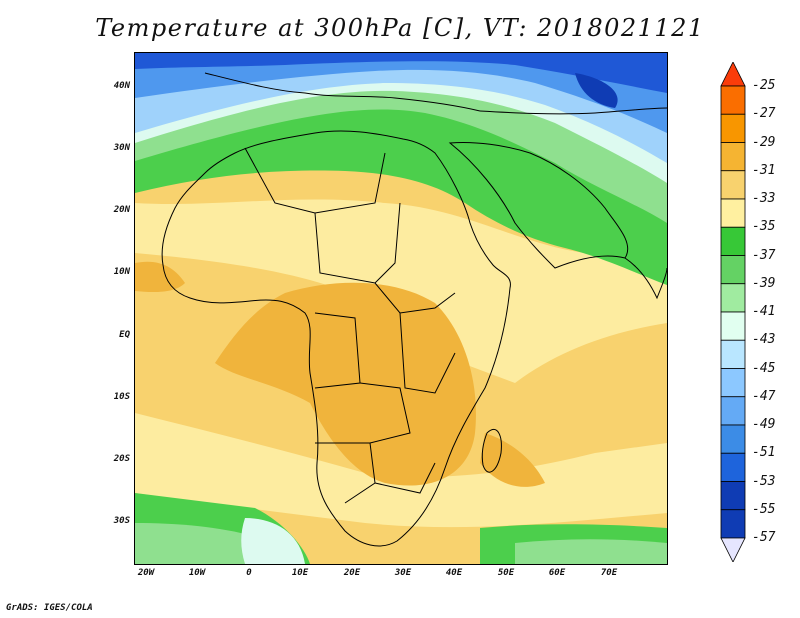  I want to click on field-darkblue-north, so click(401, 73).